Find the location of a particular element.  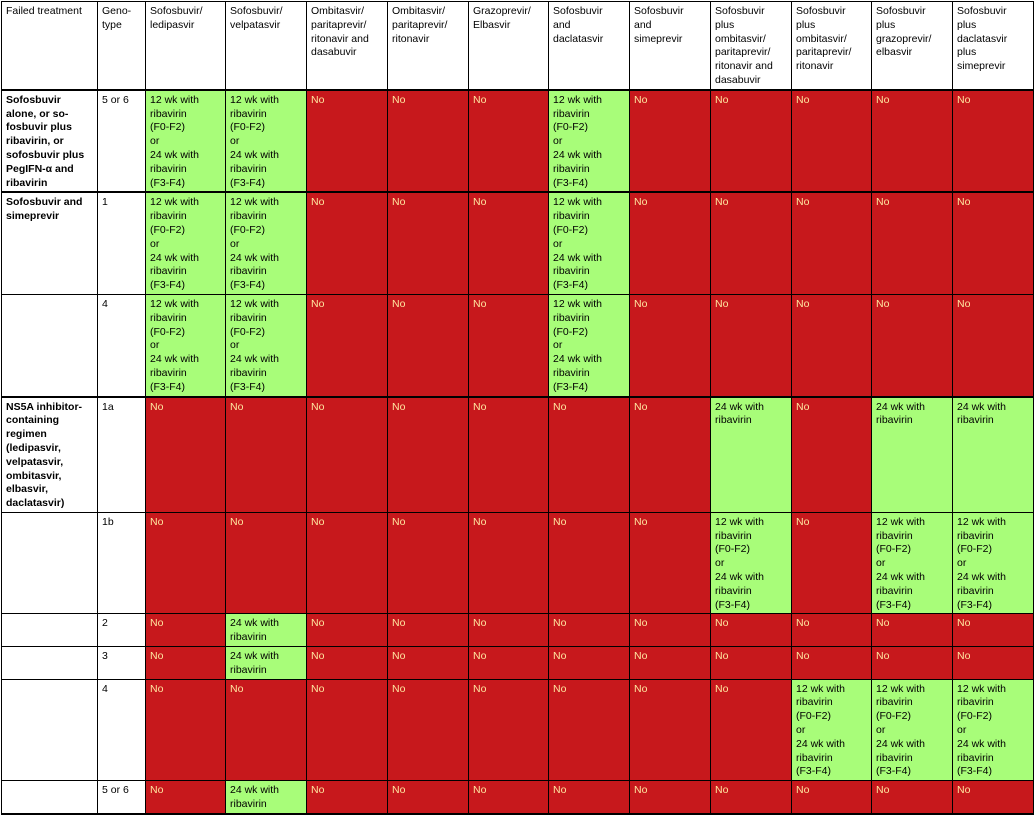

table-row: 3 No 24 wk with ribavirin No No No No No No No No No is located at coordinates (517, 663).